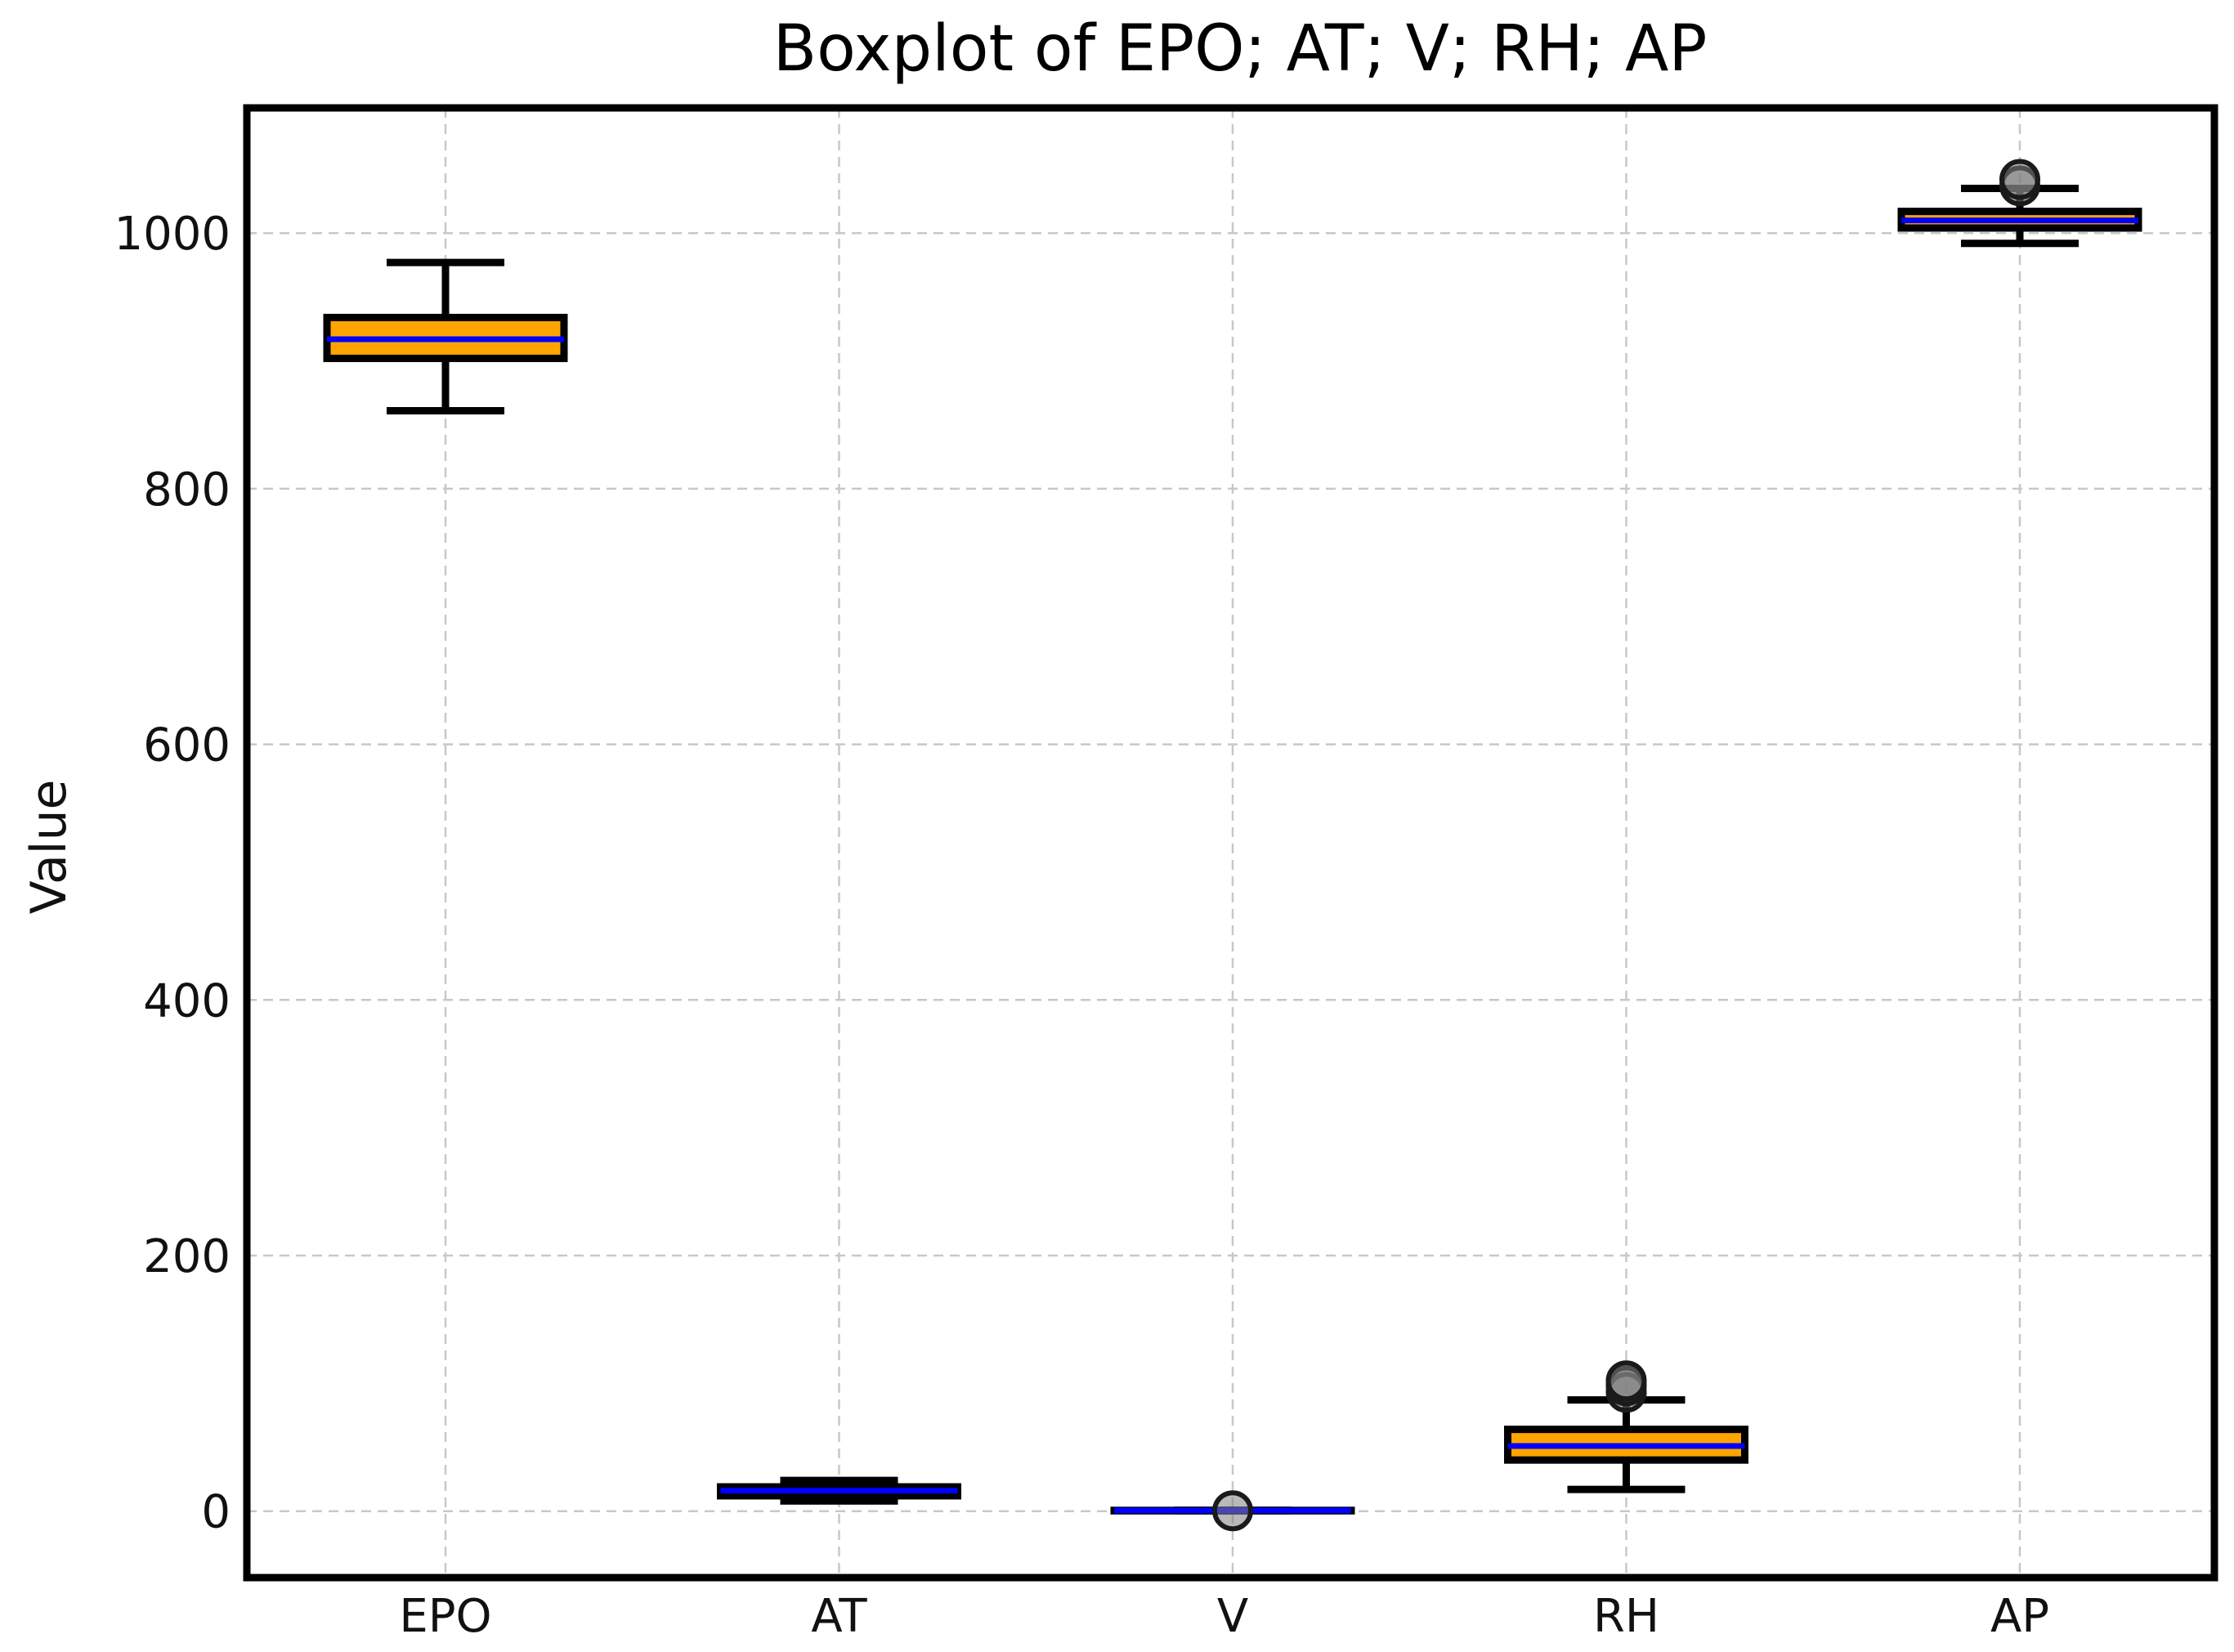  Describe the element at coordinates (187, 745) in the screenshot. I see `y-tick-label: 600` at that location.